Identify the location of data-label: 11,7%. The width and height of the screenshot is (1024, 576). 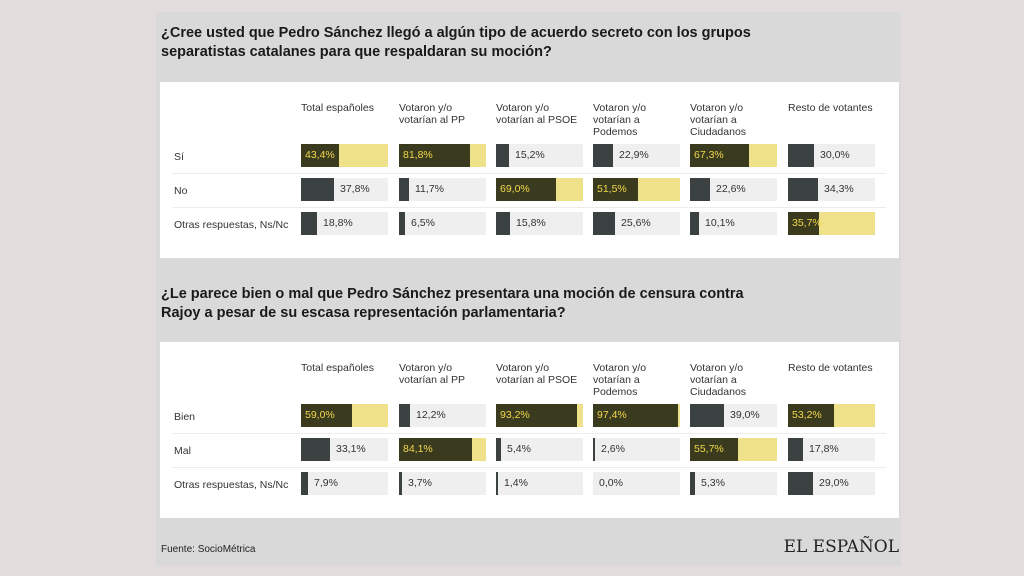
(429, 189).